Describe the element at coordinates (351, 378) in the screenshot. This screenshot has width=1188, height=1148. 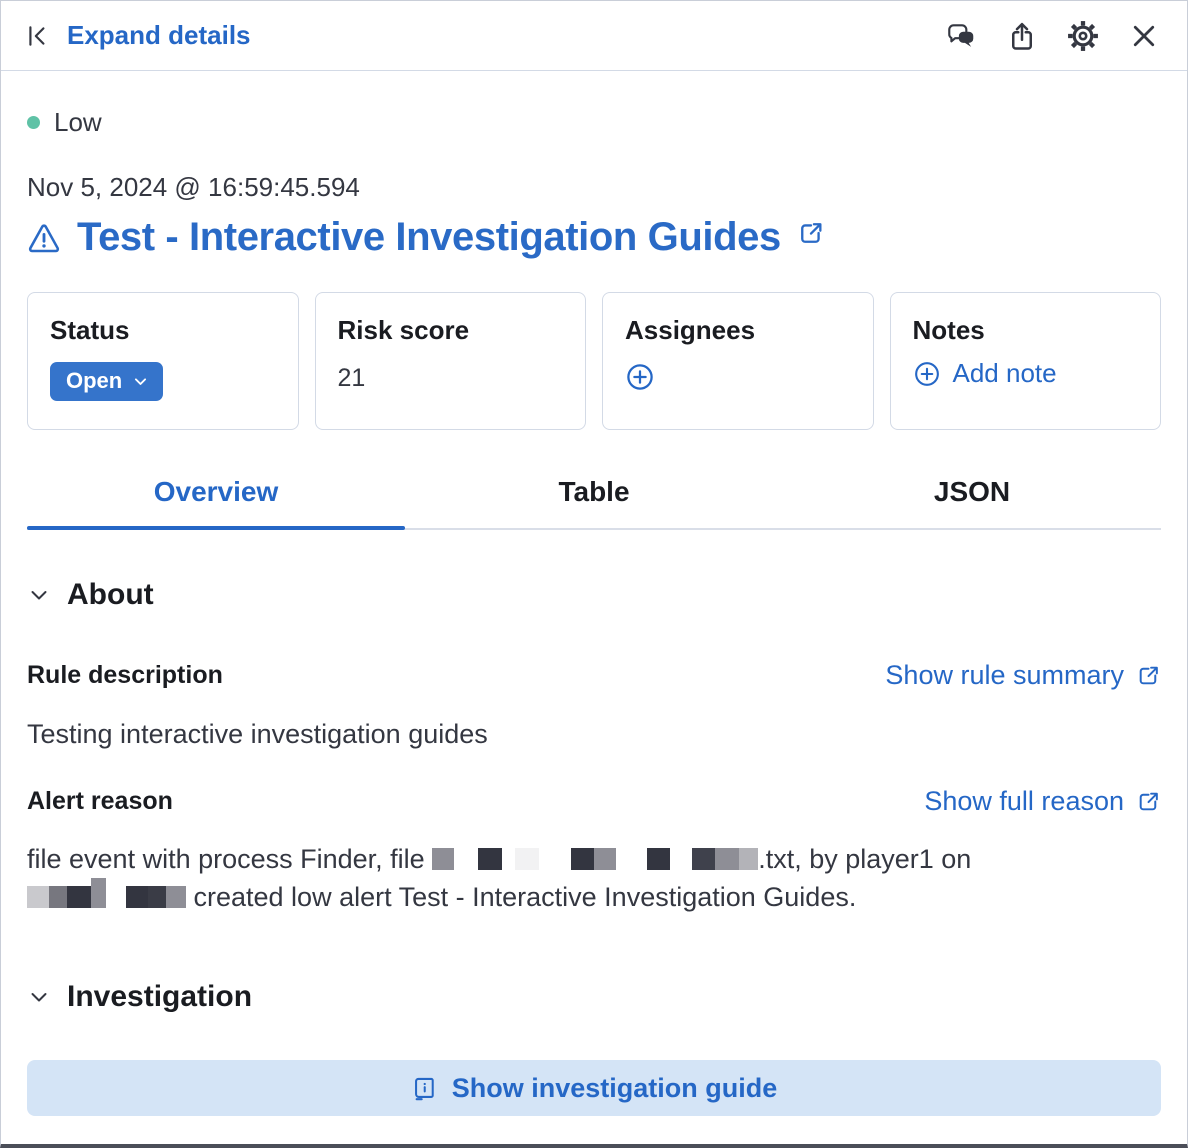
I see `risk-score-value: 21` at that location.